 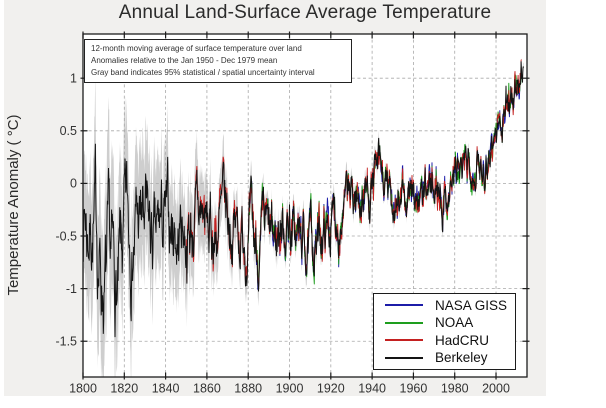 I want to click on y-tick-label: 0, so click(x=73, y=184).